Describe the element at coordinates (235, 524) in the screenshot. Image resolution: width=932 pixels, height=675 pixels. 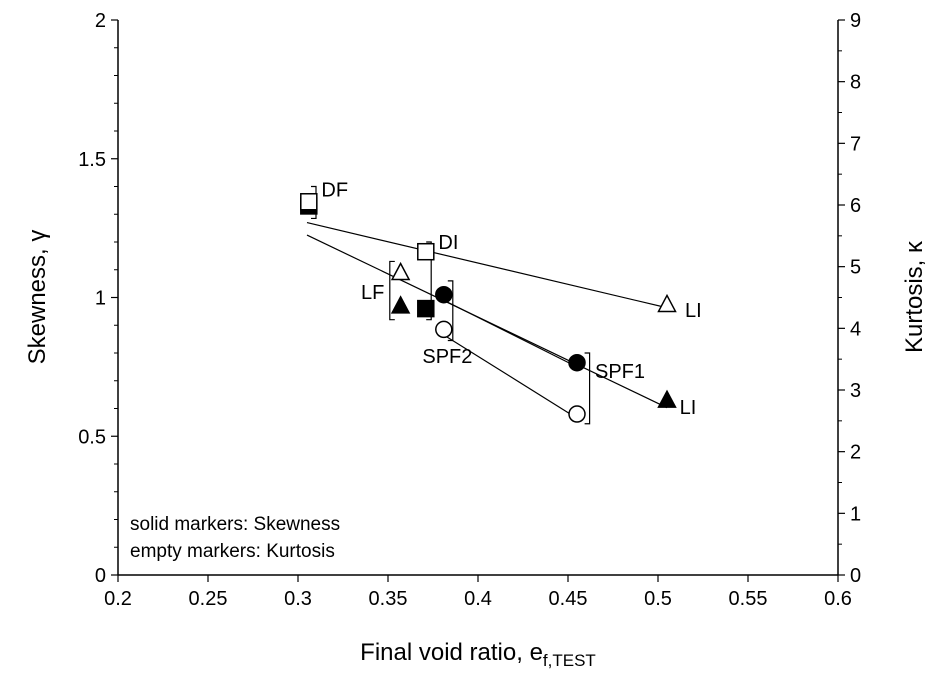
I see `legend-note-solid: solid markers: Skewness` at that location.